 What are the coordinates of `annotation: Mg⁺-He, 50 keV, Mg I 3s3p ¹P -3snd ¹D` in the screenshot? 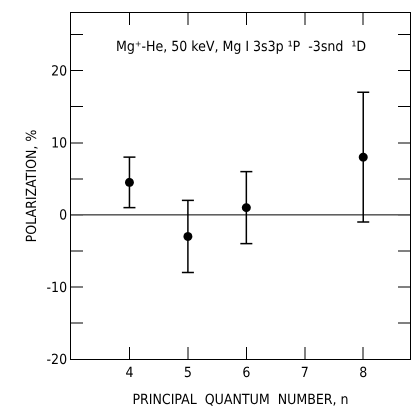 It's located at (241, 47).